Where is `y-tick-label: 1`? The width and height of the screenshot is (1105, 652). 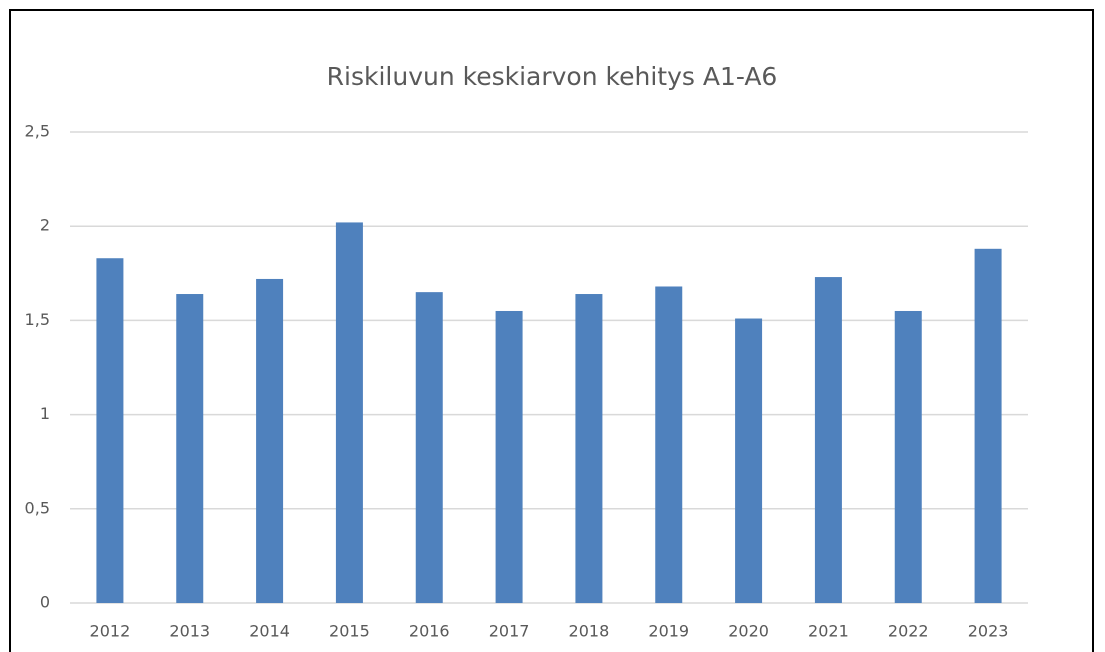 y-tick-label: 1 is located at coordinates (45, 413).